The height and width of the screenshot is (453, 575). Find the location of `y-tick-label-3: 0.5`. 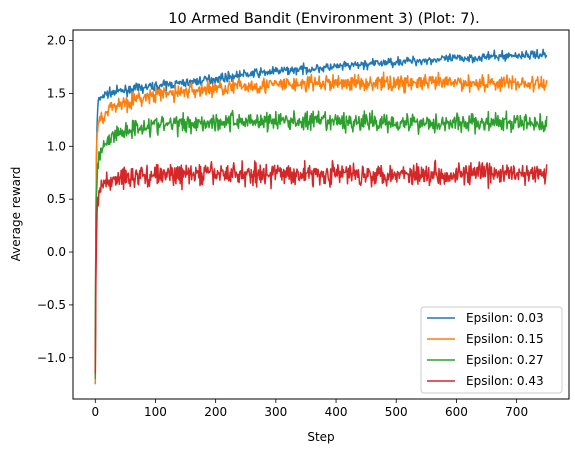

y-tick-label-3: 0.5 is located at coordinates (56, 199).